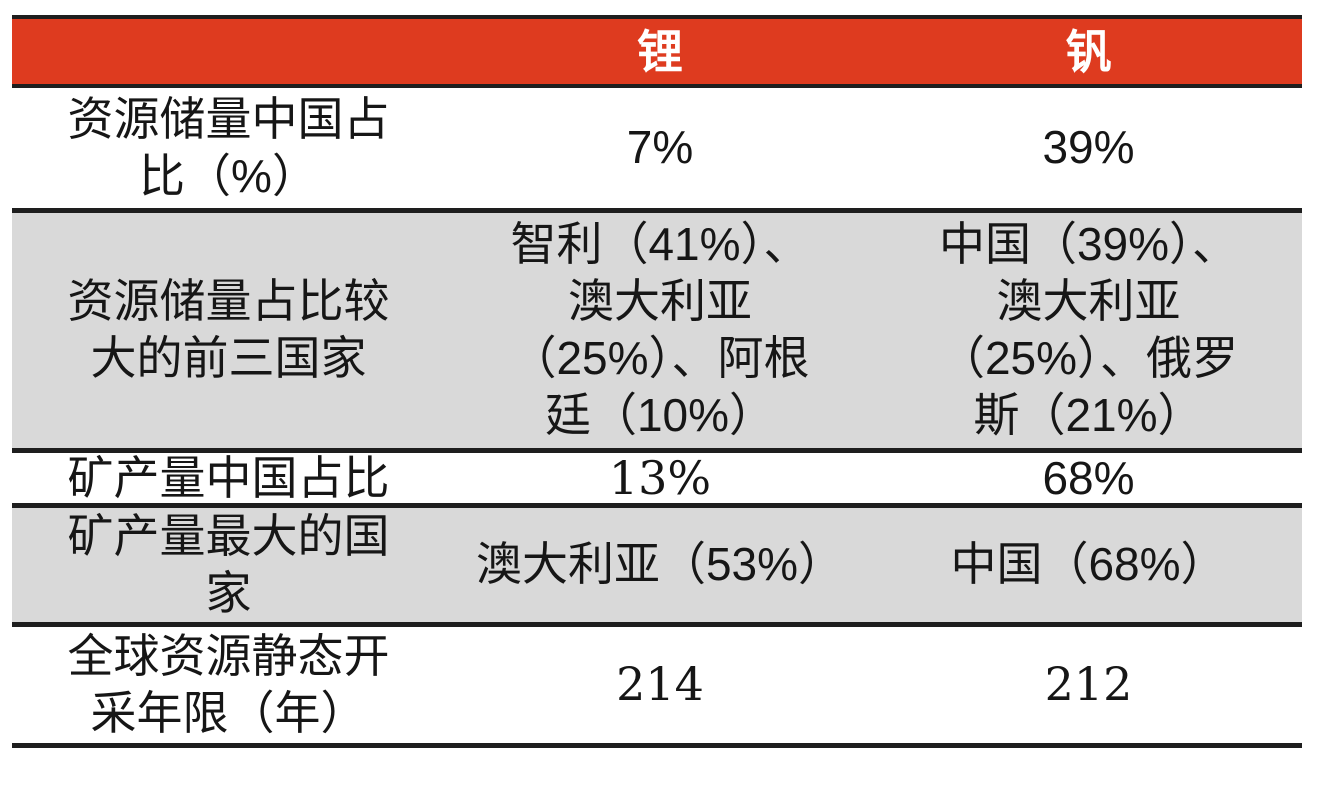 The height and width of the screenshot is (794, 1319). I want to click on table-row-static-mining-years: 全球资源静态开 采年限（年） 214 212, so click(657, 684).